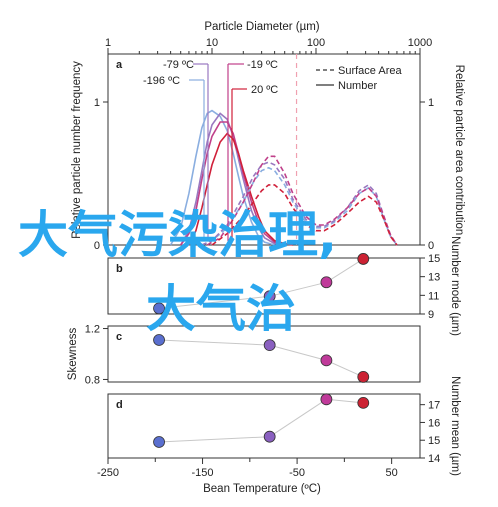 The width and height of the screenshot is (498, 507). Describe the element at coordinates (119, 337) in the screenshot. I see `panel-c-letter: c` at that location.